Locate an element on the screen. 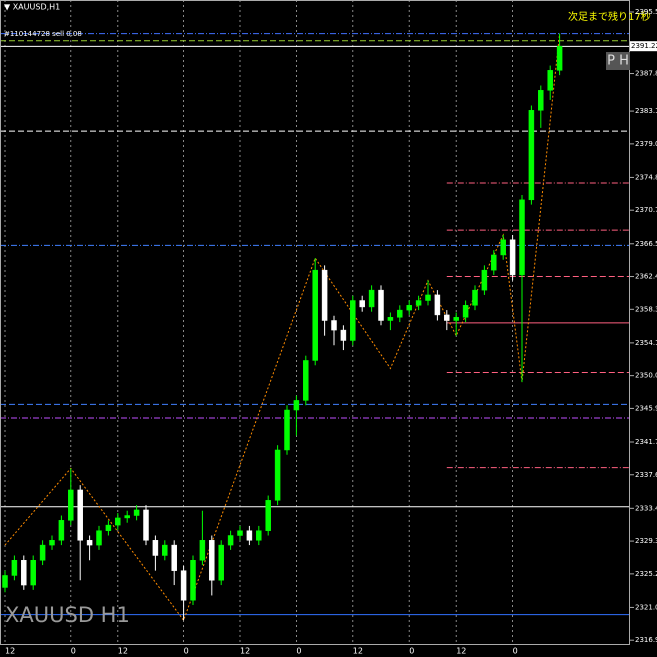 This screenshot has height=657, width=657. y-tick-label: 2374.80 is located at coordinates (646, 177).